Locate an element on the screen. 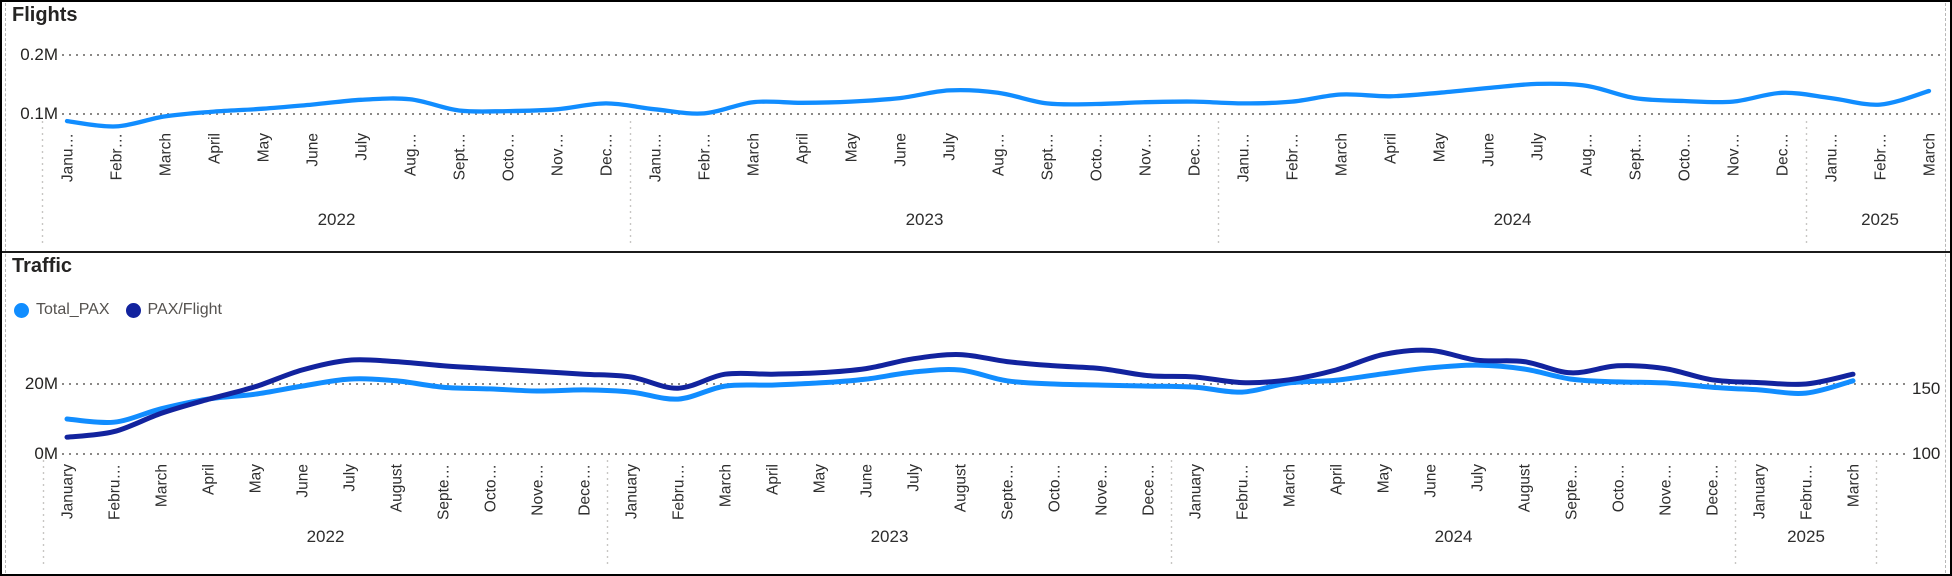 The height and width of the screenshot is (576, 1952). legend-label-pax-flight: PAX/Flight is located at coordinates (184, 309).